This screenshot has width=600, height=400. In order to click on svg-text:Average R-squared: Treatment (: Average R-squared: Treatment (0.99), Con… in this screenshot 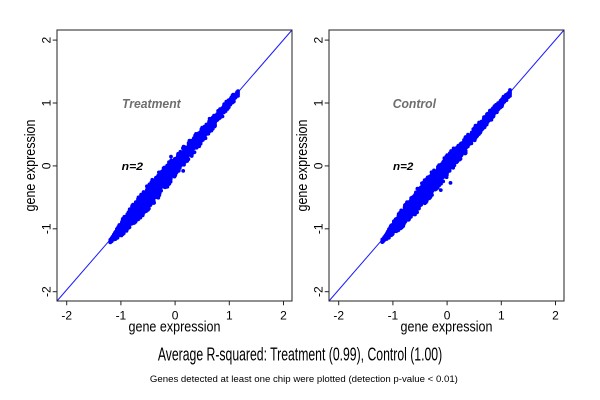, I will do `click(300, 355)`.